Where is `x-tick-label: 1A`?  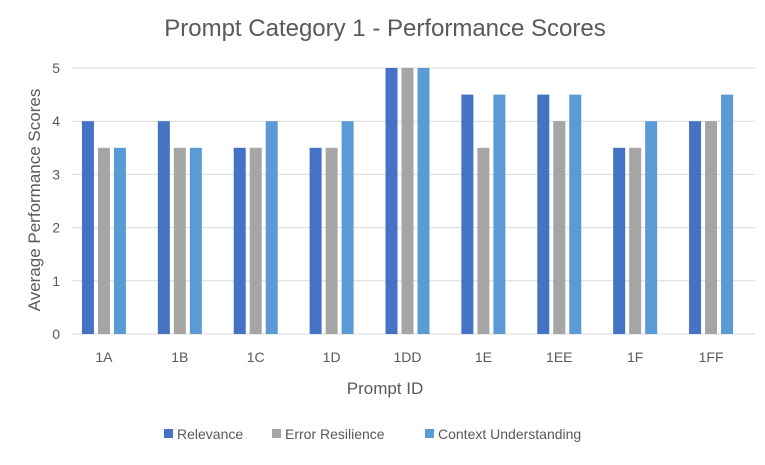
x-tick-label: 1A is located at coordinates (104, 357).